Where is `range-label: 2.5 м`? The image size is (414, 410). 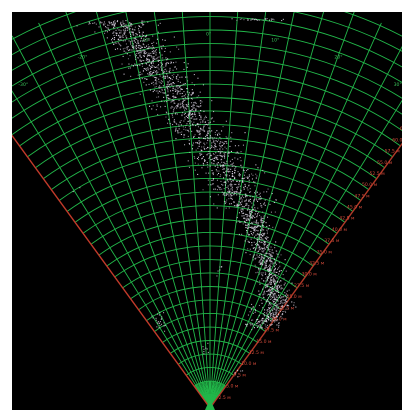 range-label: 2.5 м is located at coordinates (225, 398).